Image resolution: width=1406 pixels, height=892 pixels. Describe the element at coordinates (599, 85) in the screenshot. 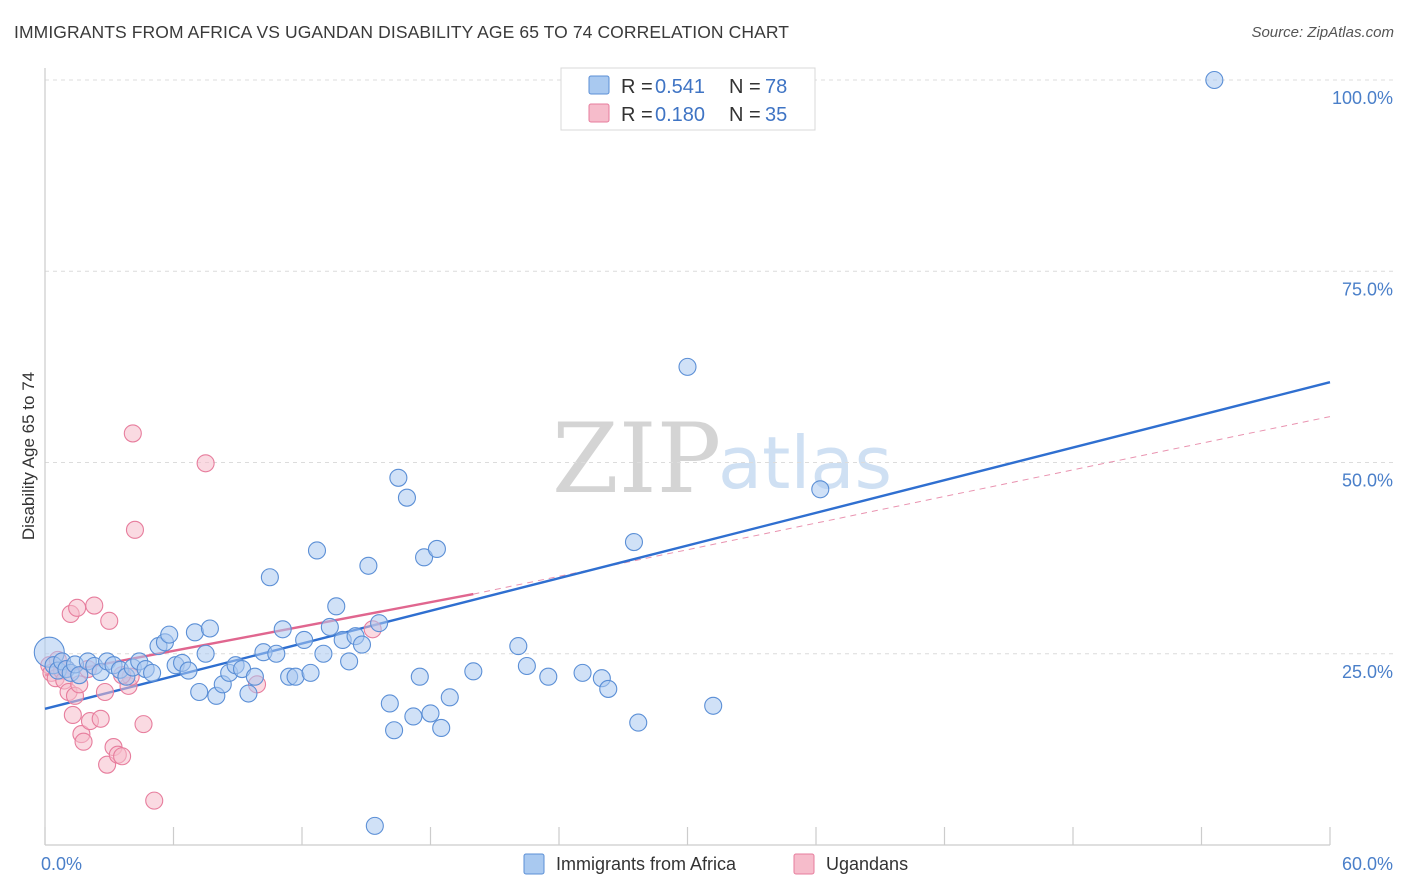

I see `legend-swatch-africa` at that location.